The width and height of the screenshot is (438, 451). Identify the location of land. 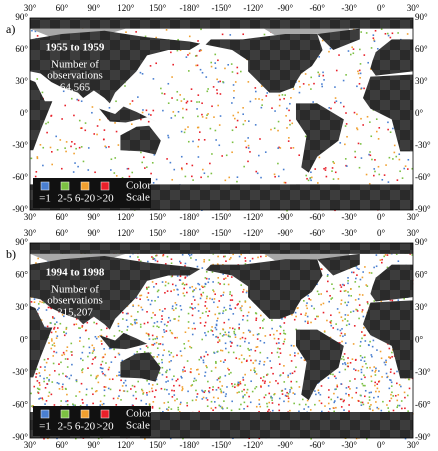
(387, 339).